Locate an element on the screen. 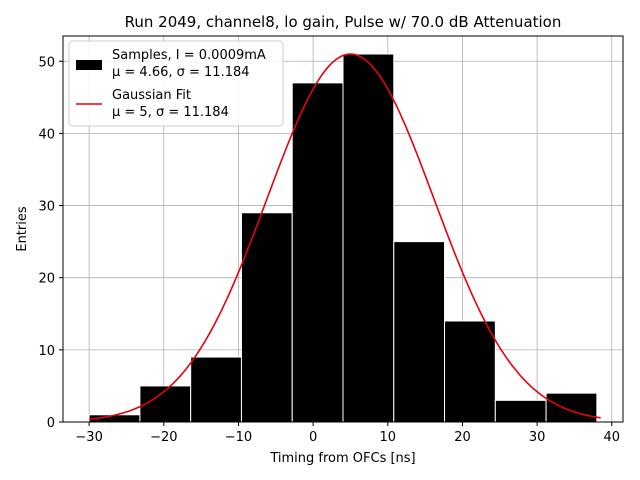 The image size is (640, 480). y-tick-label: 40 is located at coordinates (46, 134).